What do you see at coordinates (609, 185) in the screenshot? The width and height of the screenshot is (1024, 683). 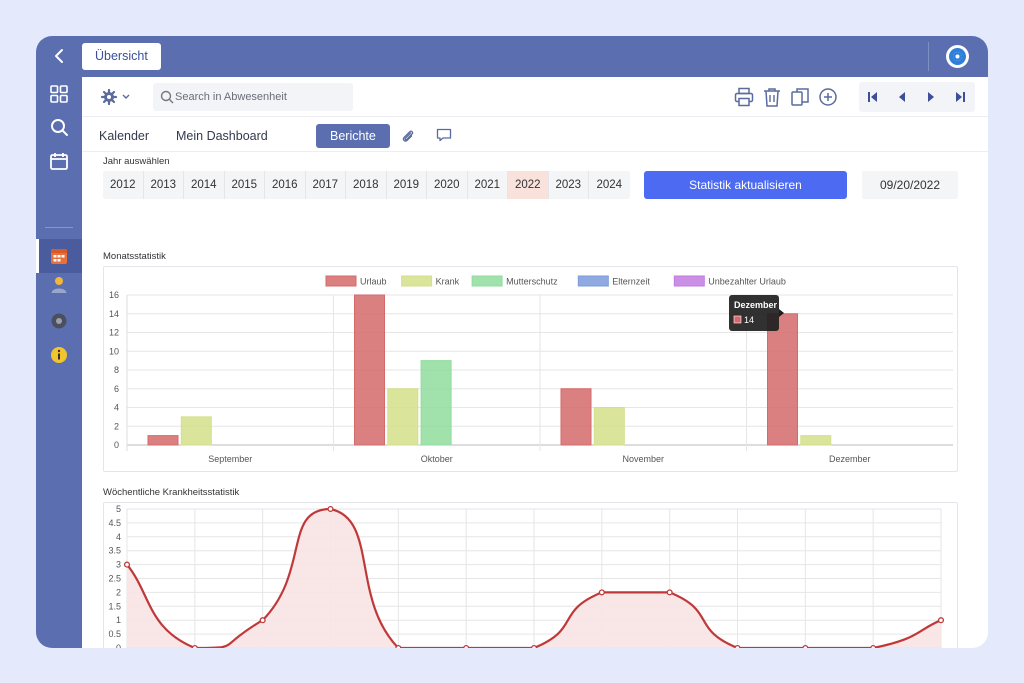 I see `year-option: 2024` at bounding box center [609, 185].